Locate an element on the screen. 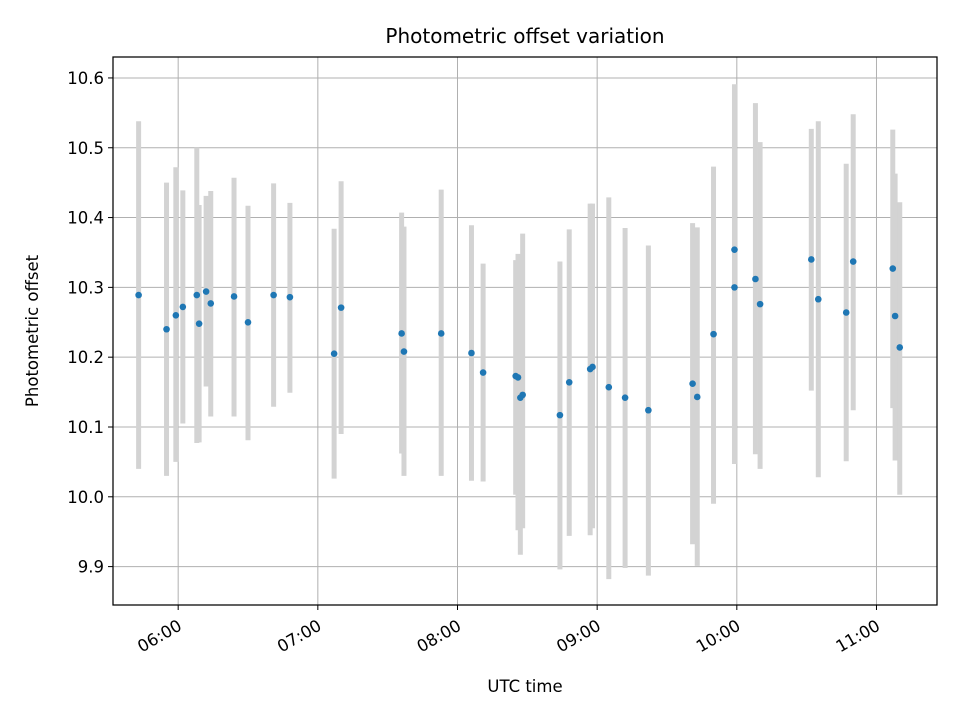  x-axis-label: UTC time is located at coordinates (524, 686).